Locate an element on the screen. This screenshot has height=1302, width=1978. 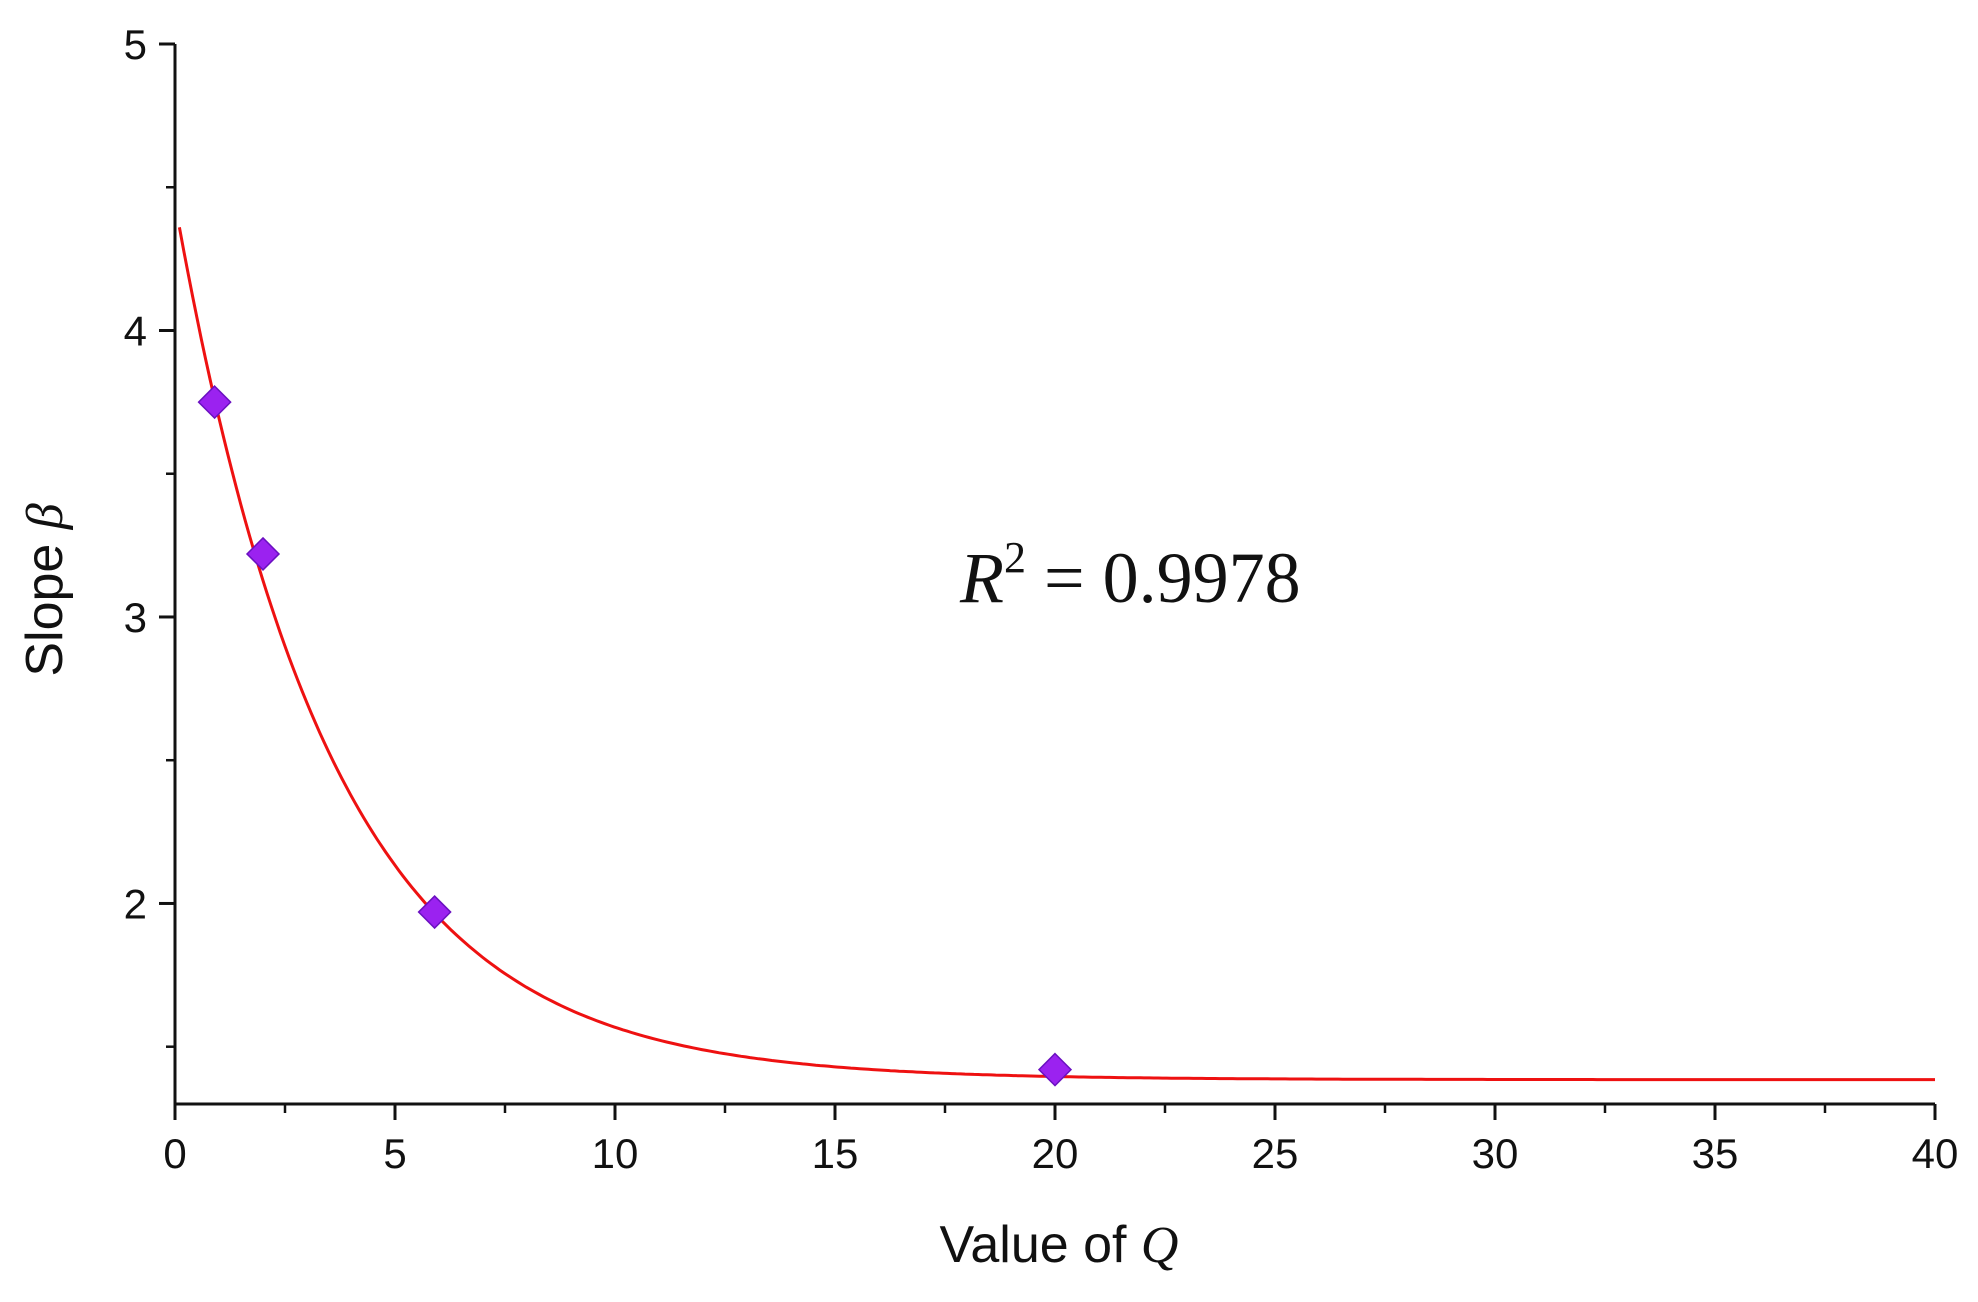
x-tick-label: 35 is located at coordinates (1715, 1153).